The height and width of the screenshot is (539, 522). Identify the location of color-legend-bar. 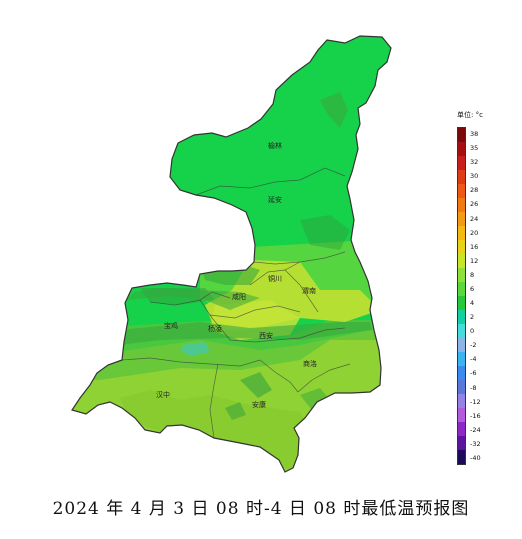
(461, 296).